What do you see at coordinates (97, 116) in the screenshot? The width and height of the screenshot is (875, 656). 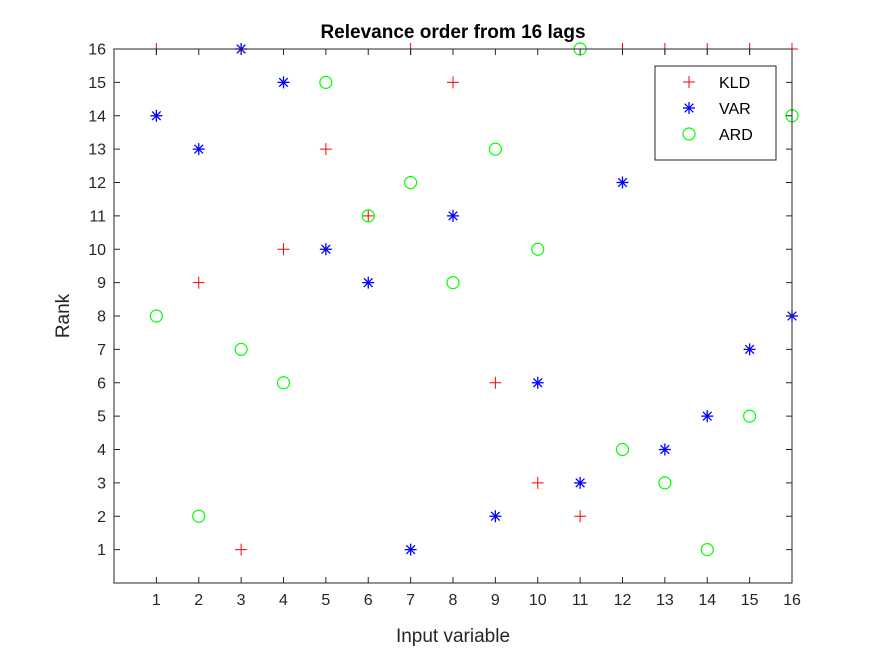 I see `y-tick-label: 14` at bounding box center [97, 116].